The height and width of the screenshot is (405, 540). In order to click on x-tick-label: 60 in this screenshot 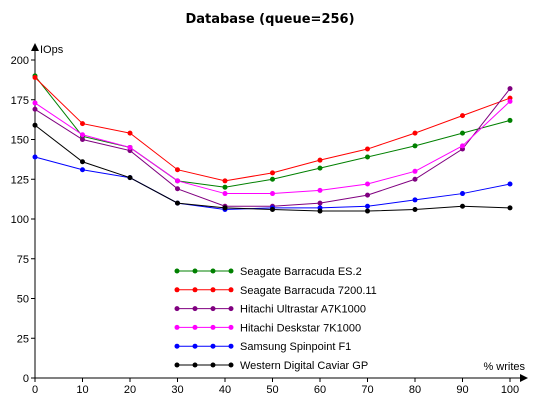, I will do `click(320, 390)`.